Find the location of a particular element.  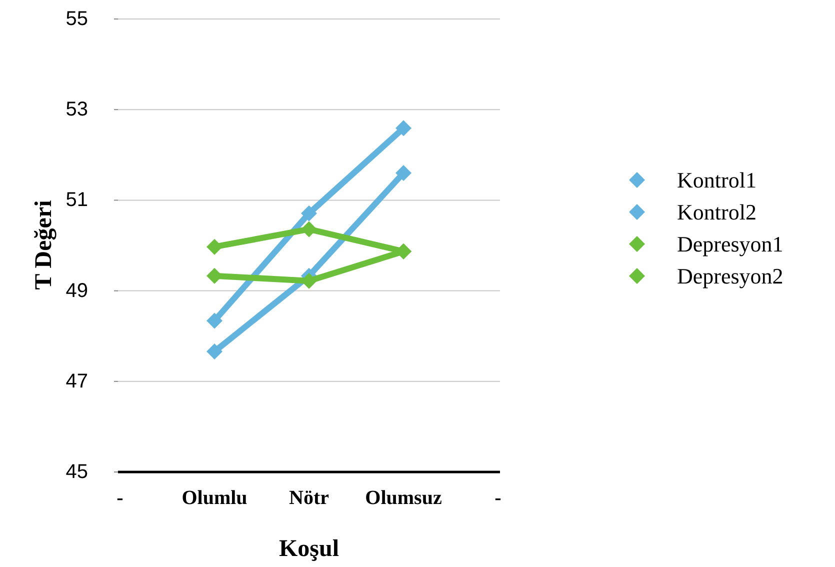

x-tick-label: Olumsuz is located at coordinates (403, 498).